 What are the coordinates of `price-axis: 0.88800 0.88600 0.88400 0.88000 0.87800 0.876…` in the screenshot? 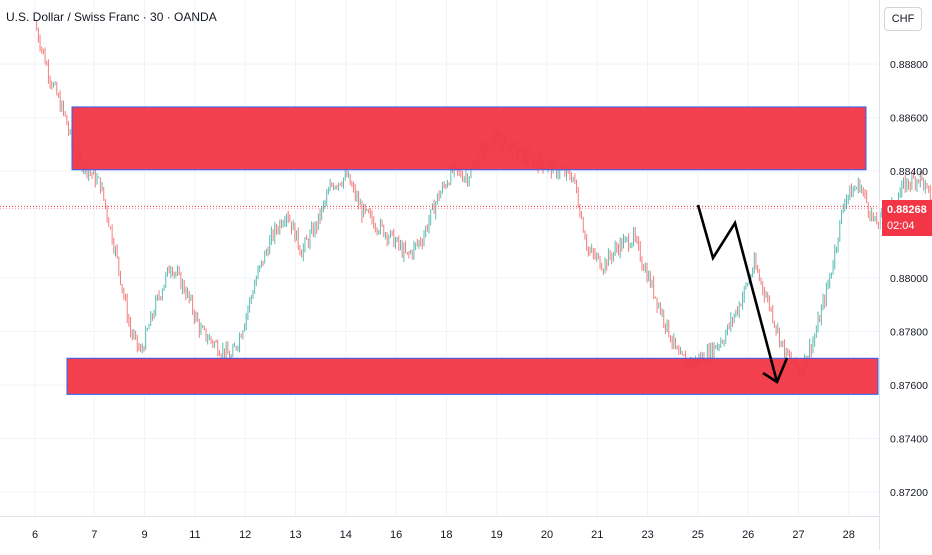 It's located at (909, 279).